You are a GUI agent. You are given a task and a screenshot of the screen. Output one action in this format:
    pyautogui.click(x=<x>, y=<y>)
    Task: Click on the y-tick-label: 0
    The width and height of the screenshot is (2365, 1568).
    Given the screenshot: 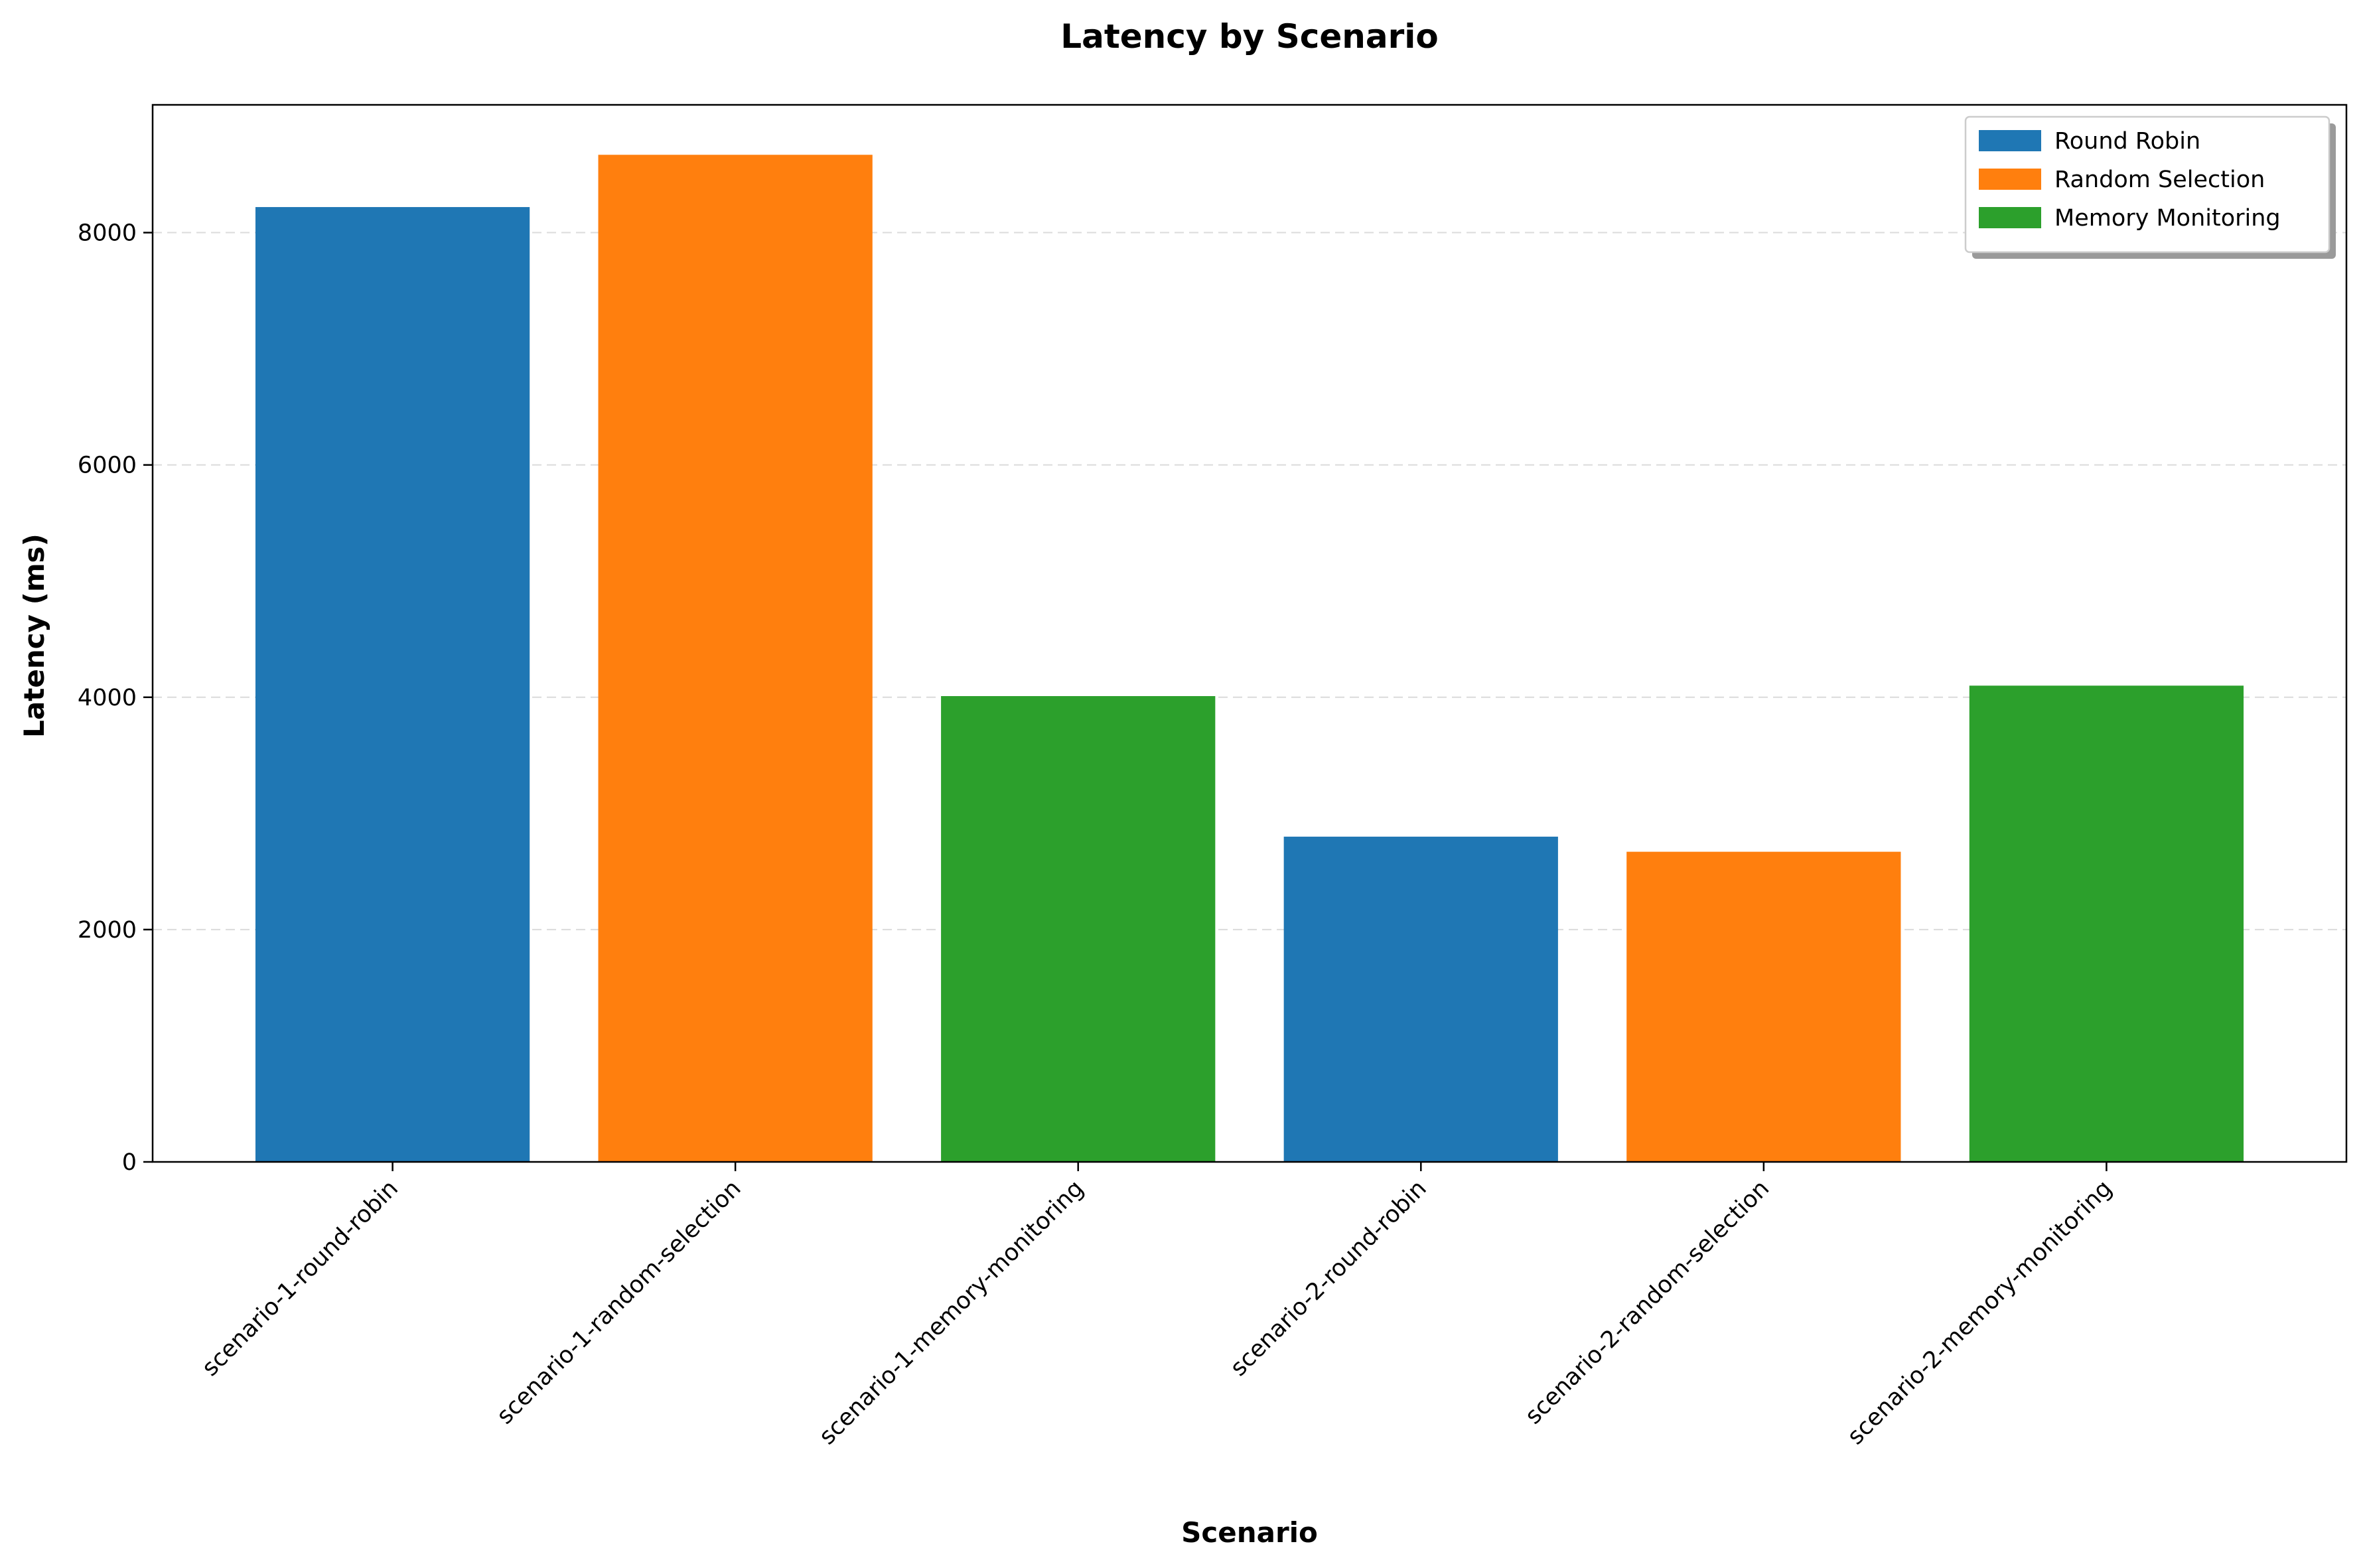 What is the action you would take?
    pyautogui.click(x=129, y=1162)
    